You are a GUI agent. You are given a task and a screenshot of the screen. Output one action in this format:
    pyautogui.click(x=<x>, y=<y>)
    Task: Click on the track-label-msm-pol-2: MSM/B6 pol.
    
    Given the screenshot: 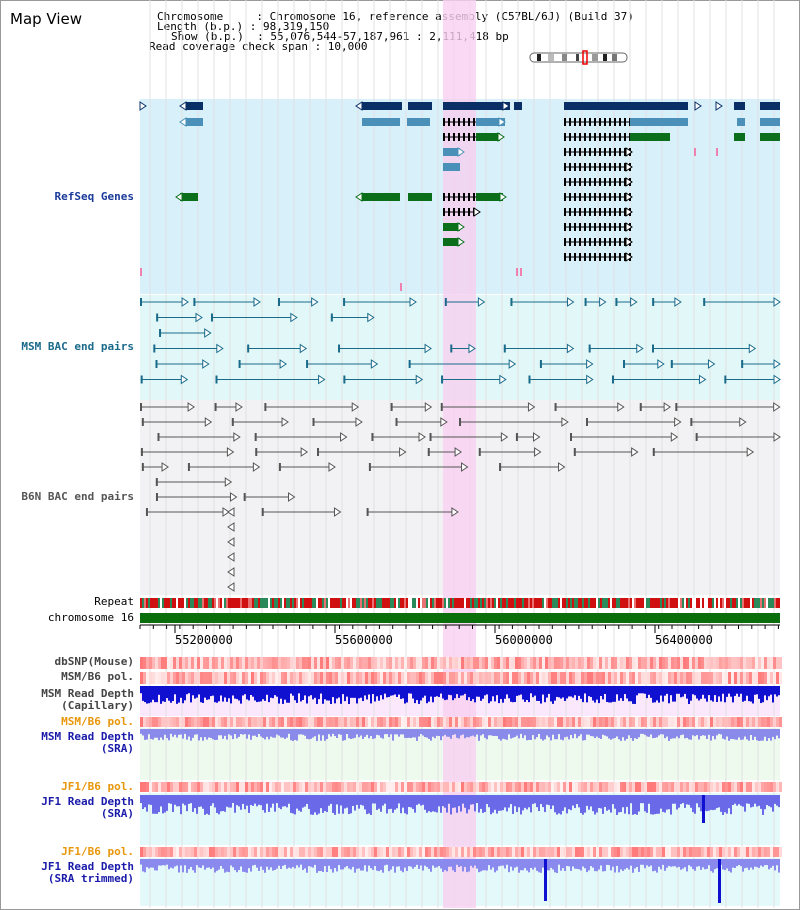 What is the action you would take?
    pyautogui.click(x=97, y=721)
    